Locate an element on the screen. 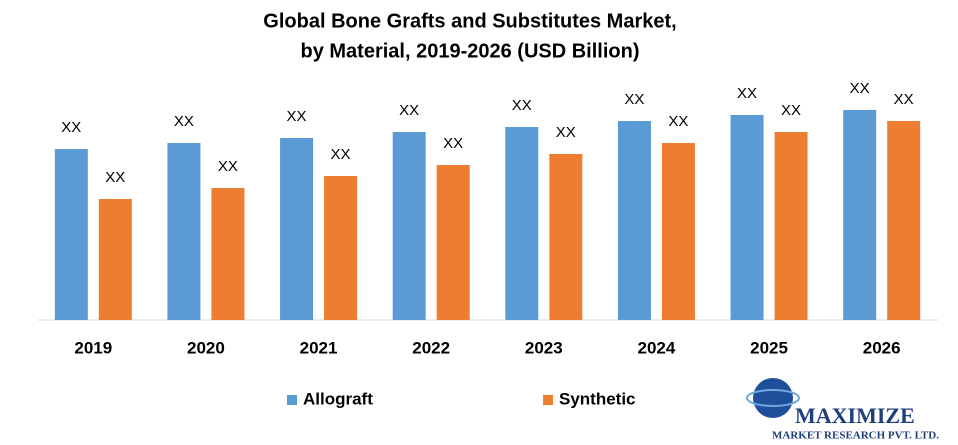 Image resolution: width=958 pixels, height=445 pixels. logo-orbit is located at coordinates (773, 398).